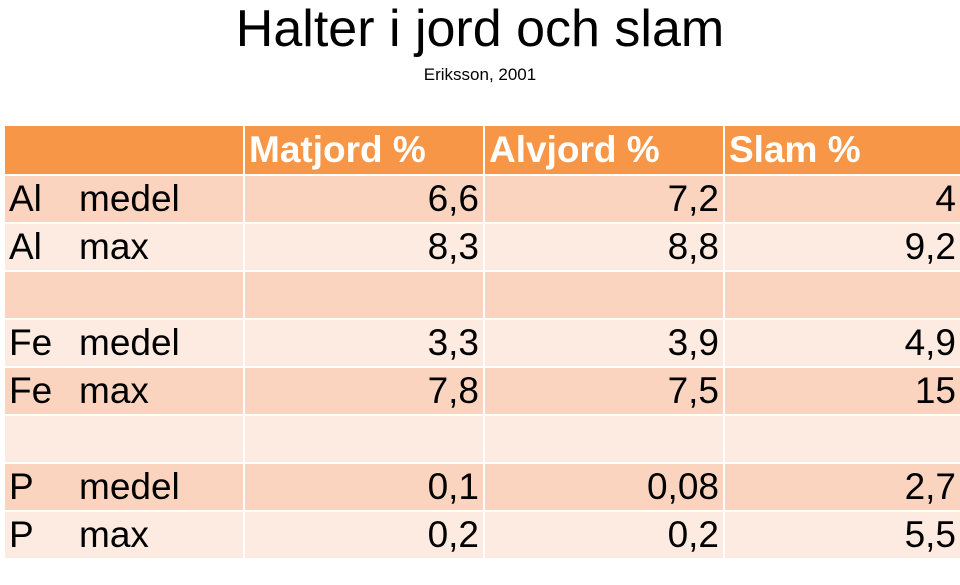  What do you see at coordinates (364, 247) in the screenshot?
I see `matjord-cell: 8,3` at bounding box center [364, 247].